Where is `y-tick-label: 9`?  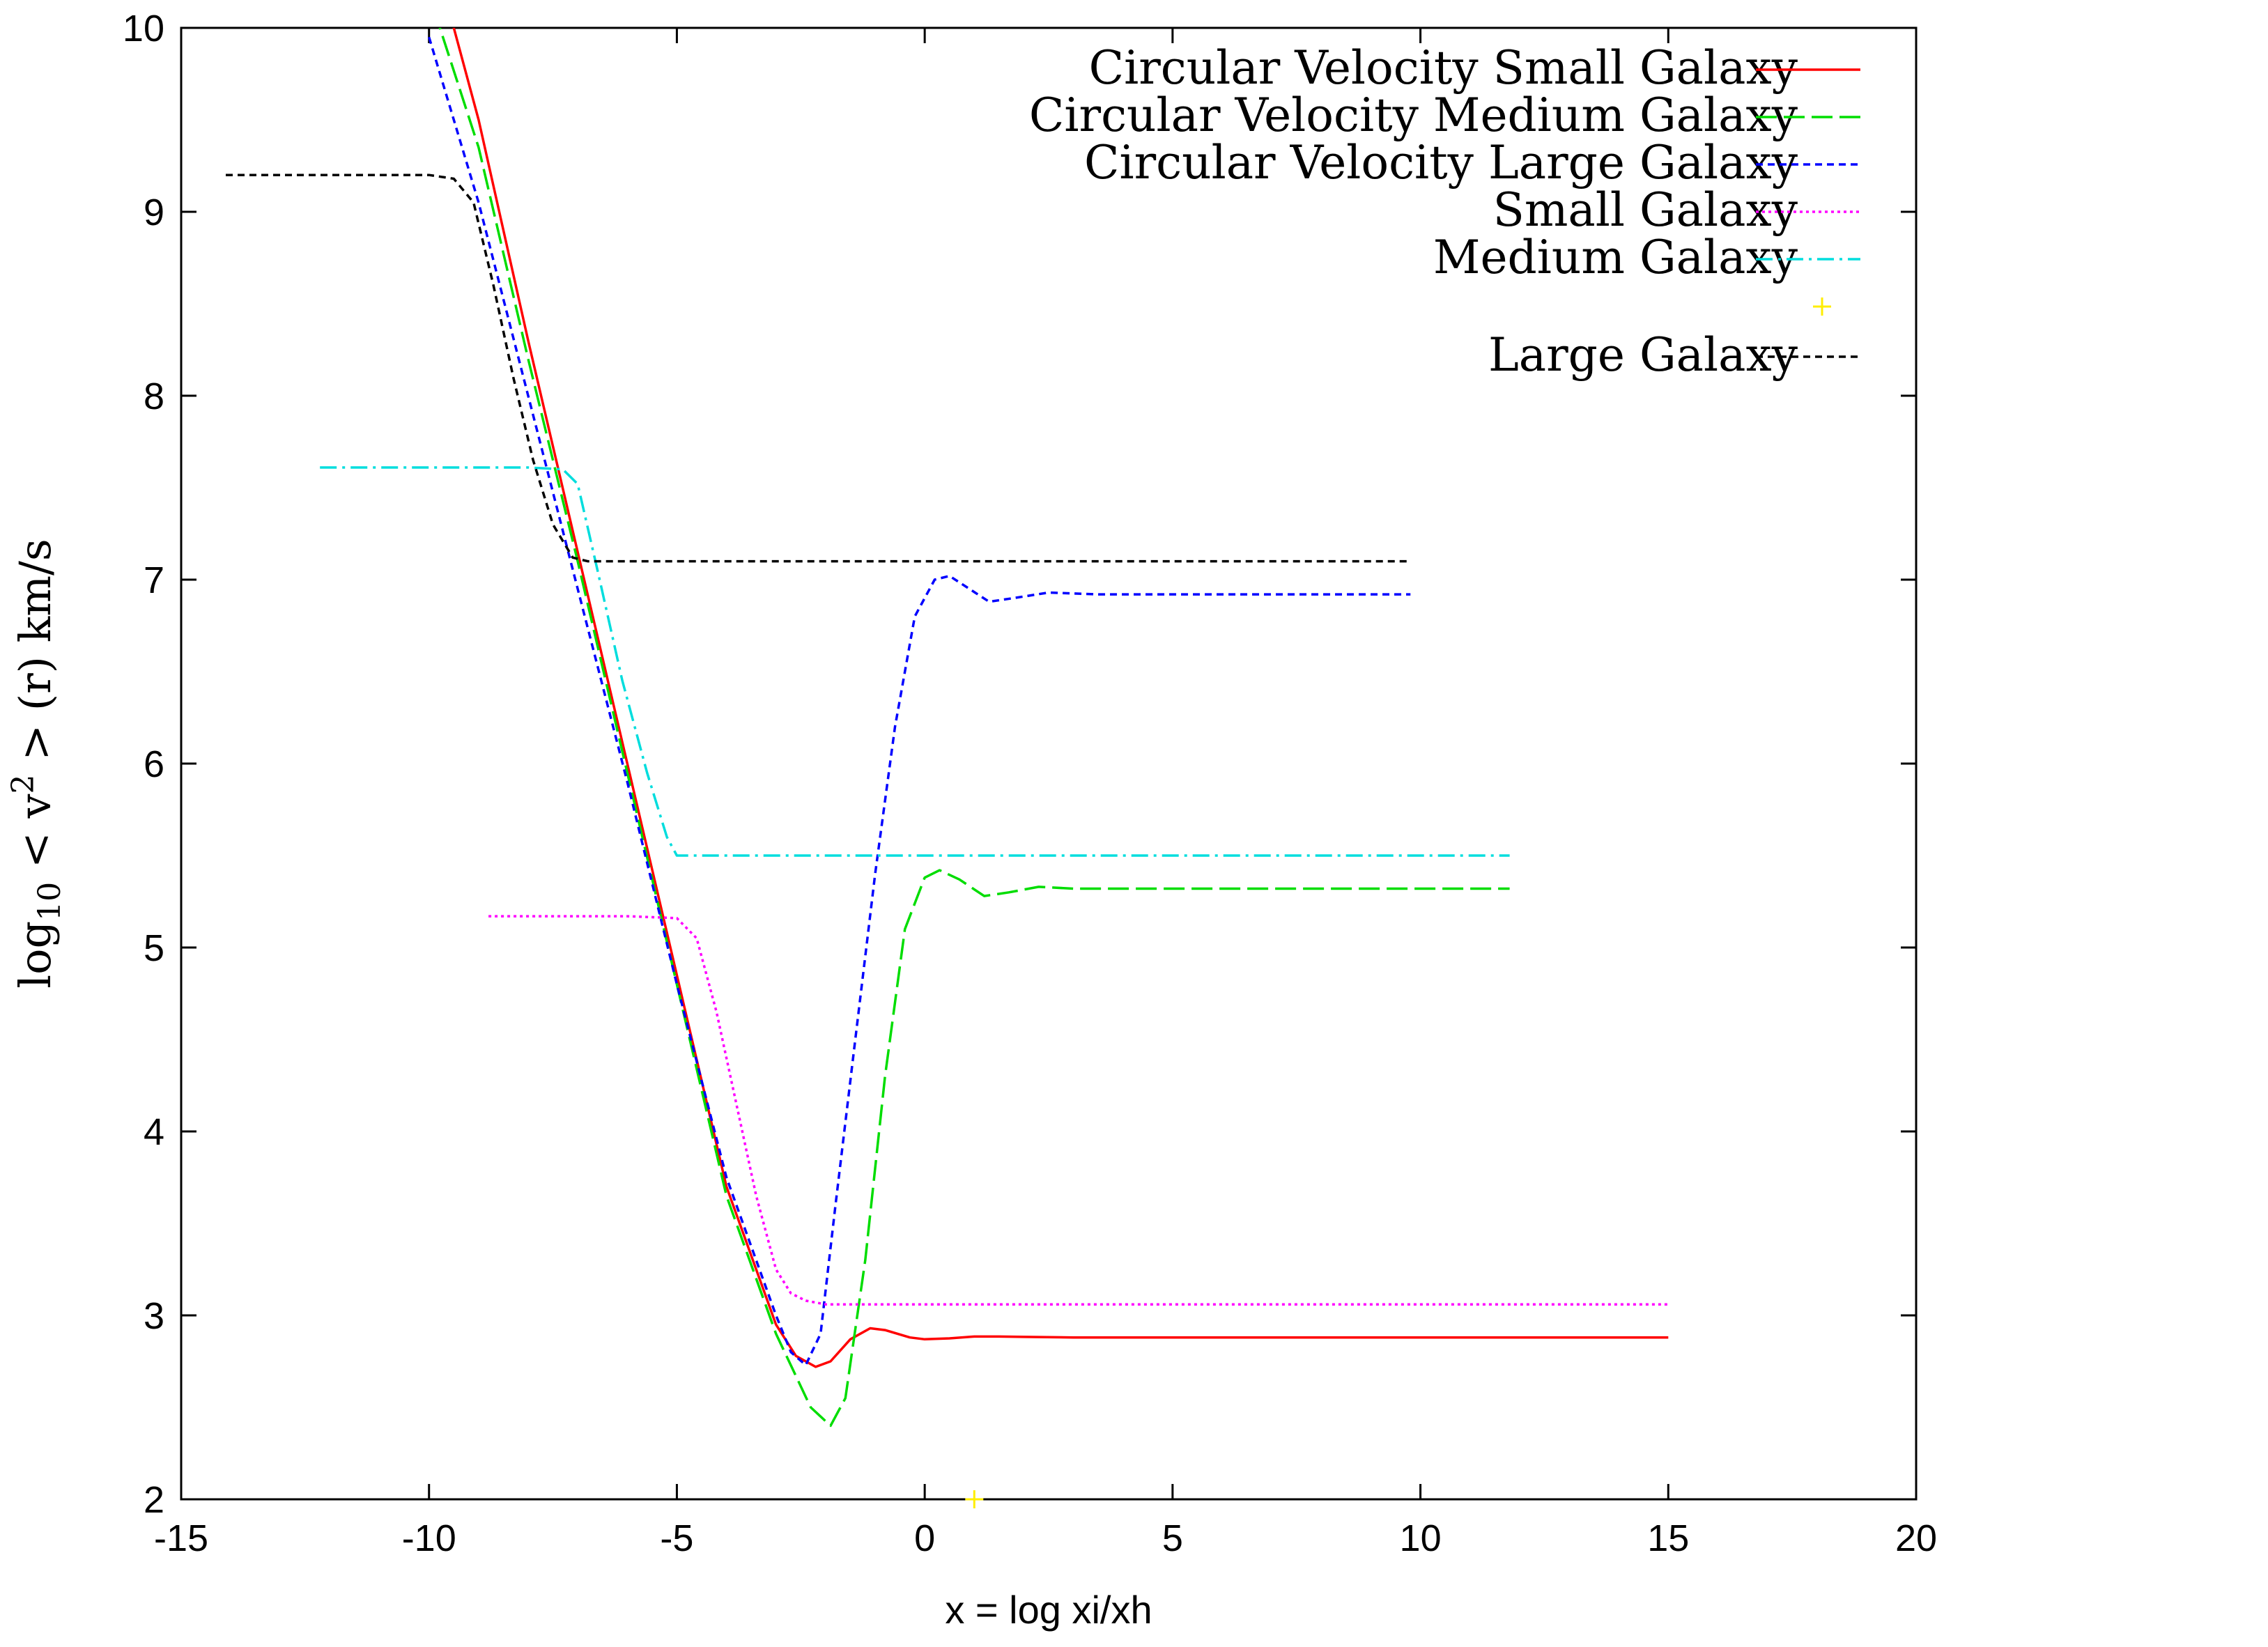
y-tick-label: 9 is located at coordinates (154, 212).